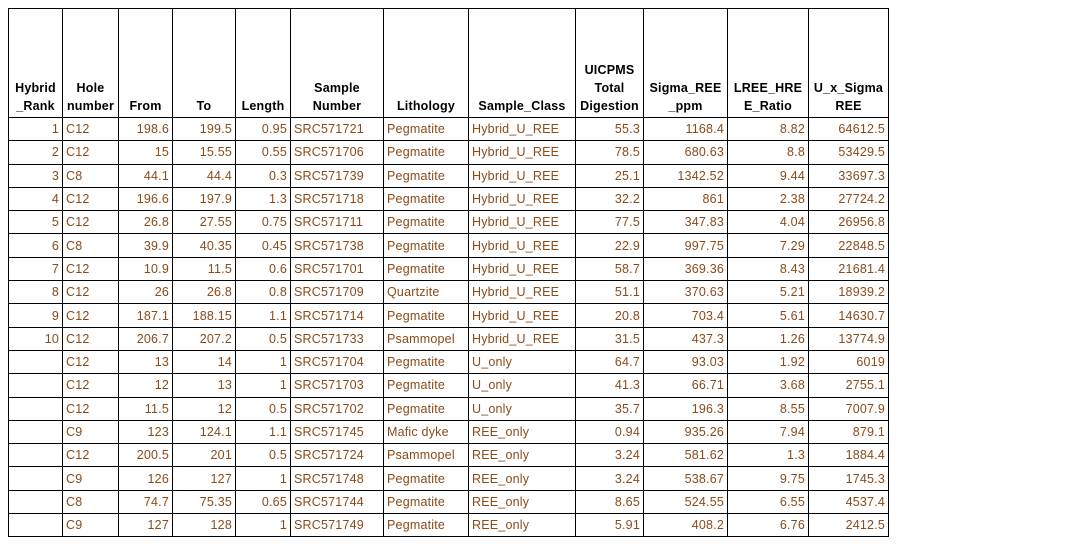  Describe the element at coordinates (145, 338) in the screenshot. I see `table-cell: 206.7` at that location.